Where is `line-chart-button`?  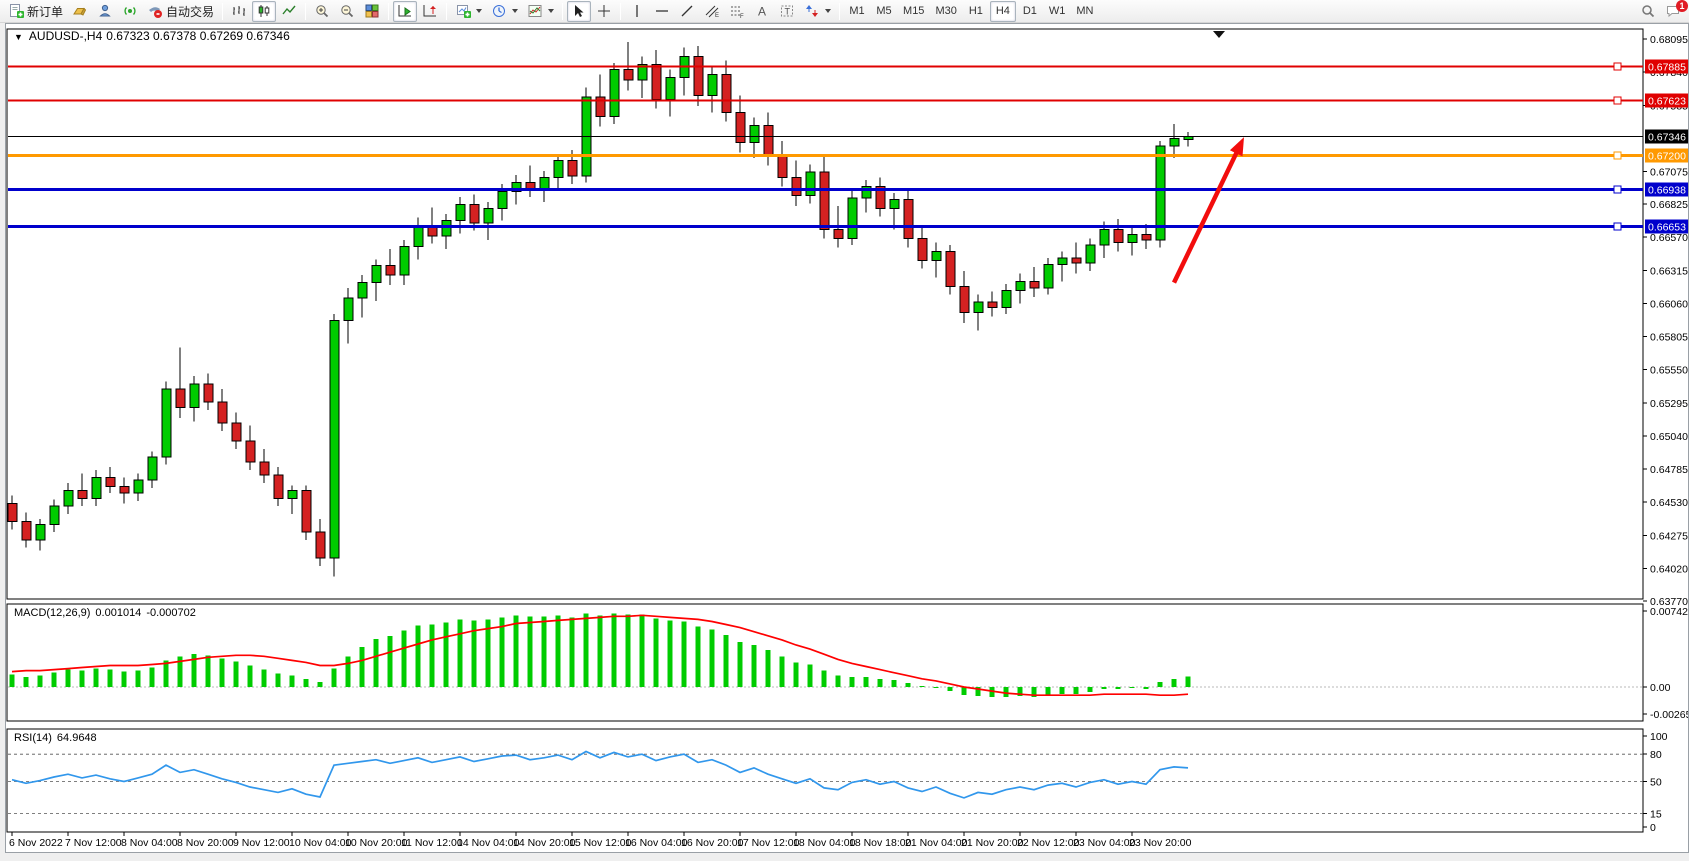
line-chart-button is located at coordinates (289, 11).